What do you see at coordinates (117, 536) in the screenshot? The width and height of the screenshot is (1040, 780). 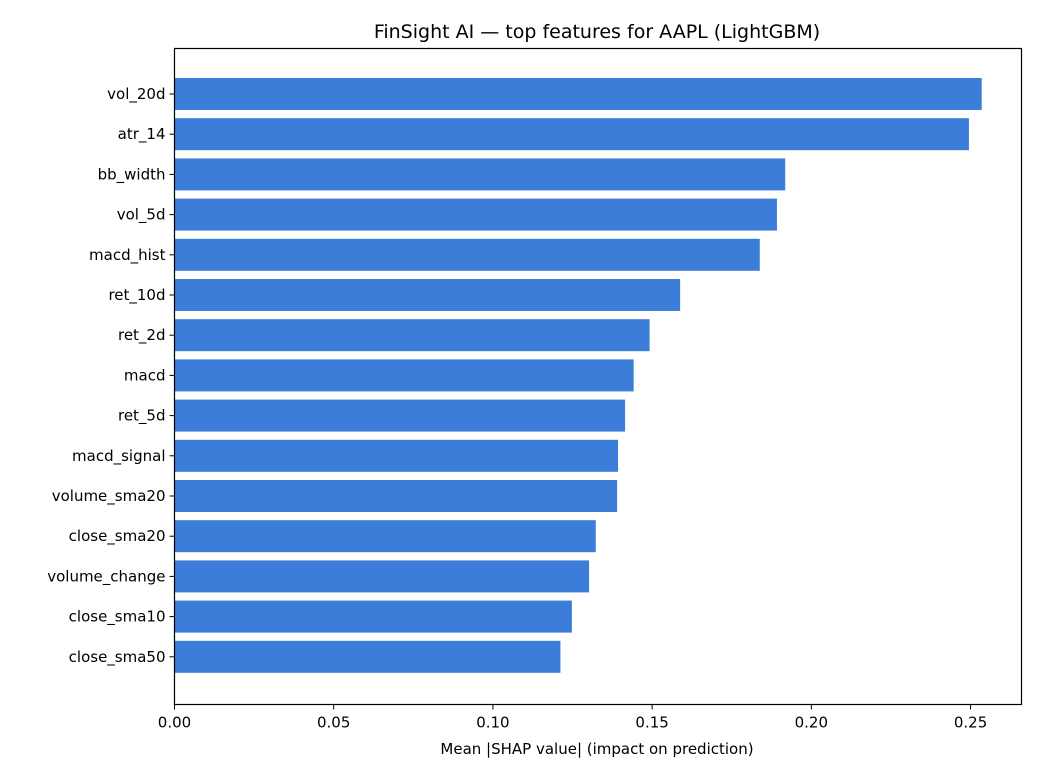 I see `y-tick-label: close_sma20` at bounding box center [117, 536].